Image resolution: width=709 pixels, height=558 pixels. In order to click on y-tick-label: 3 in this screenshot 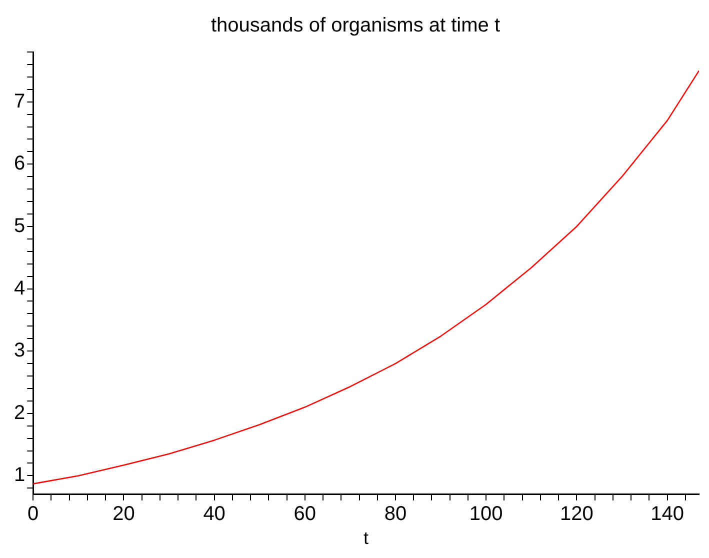, I will do `click(20, 351)`.